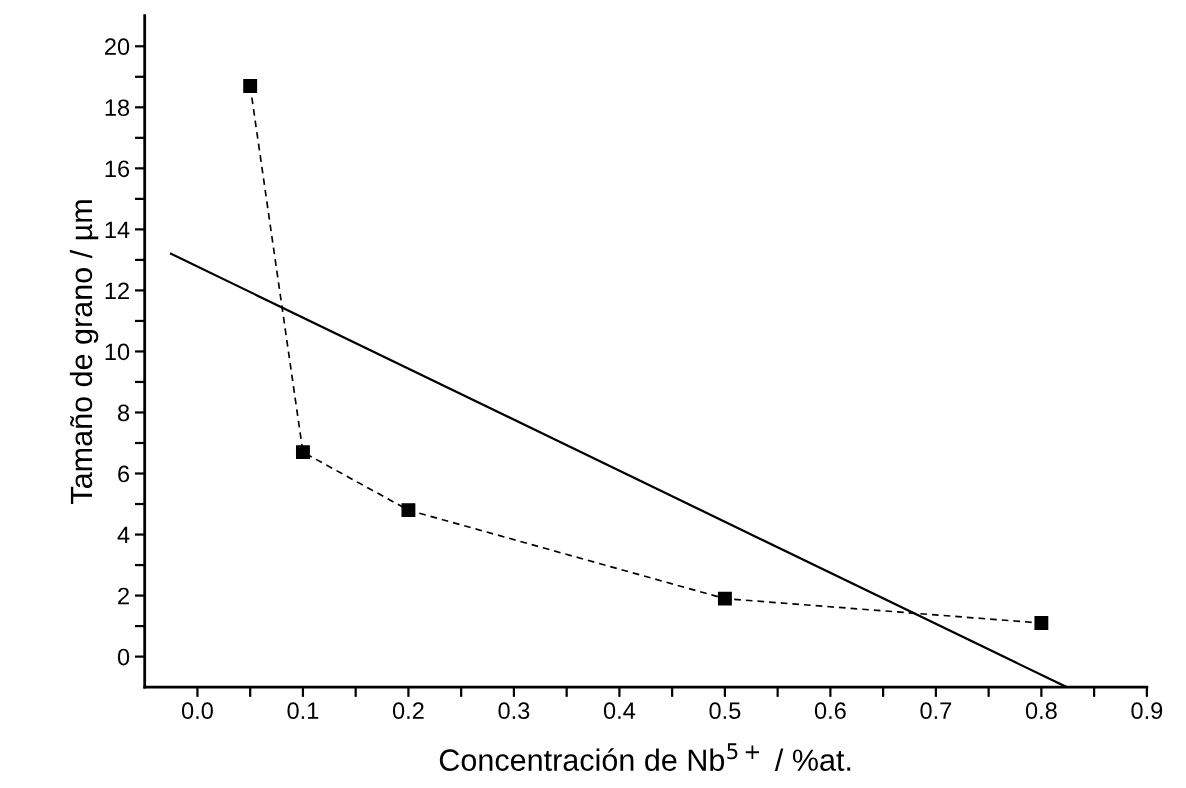 Image resolution: width=1186 pixels, height=788 pixels. Describe the element at coordinates (514, 711) in the screenshot. I see `x-tick-label: 0.3` at that location.